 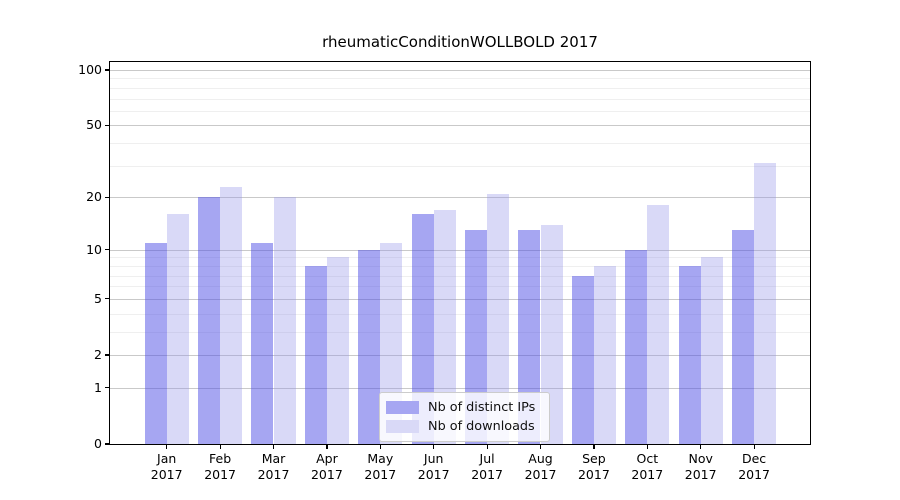 What do you see at coordinates (700, 458) in the screenshot?
I see `x-tick-month: Nov` at bounding box center [700, 458].